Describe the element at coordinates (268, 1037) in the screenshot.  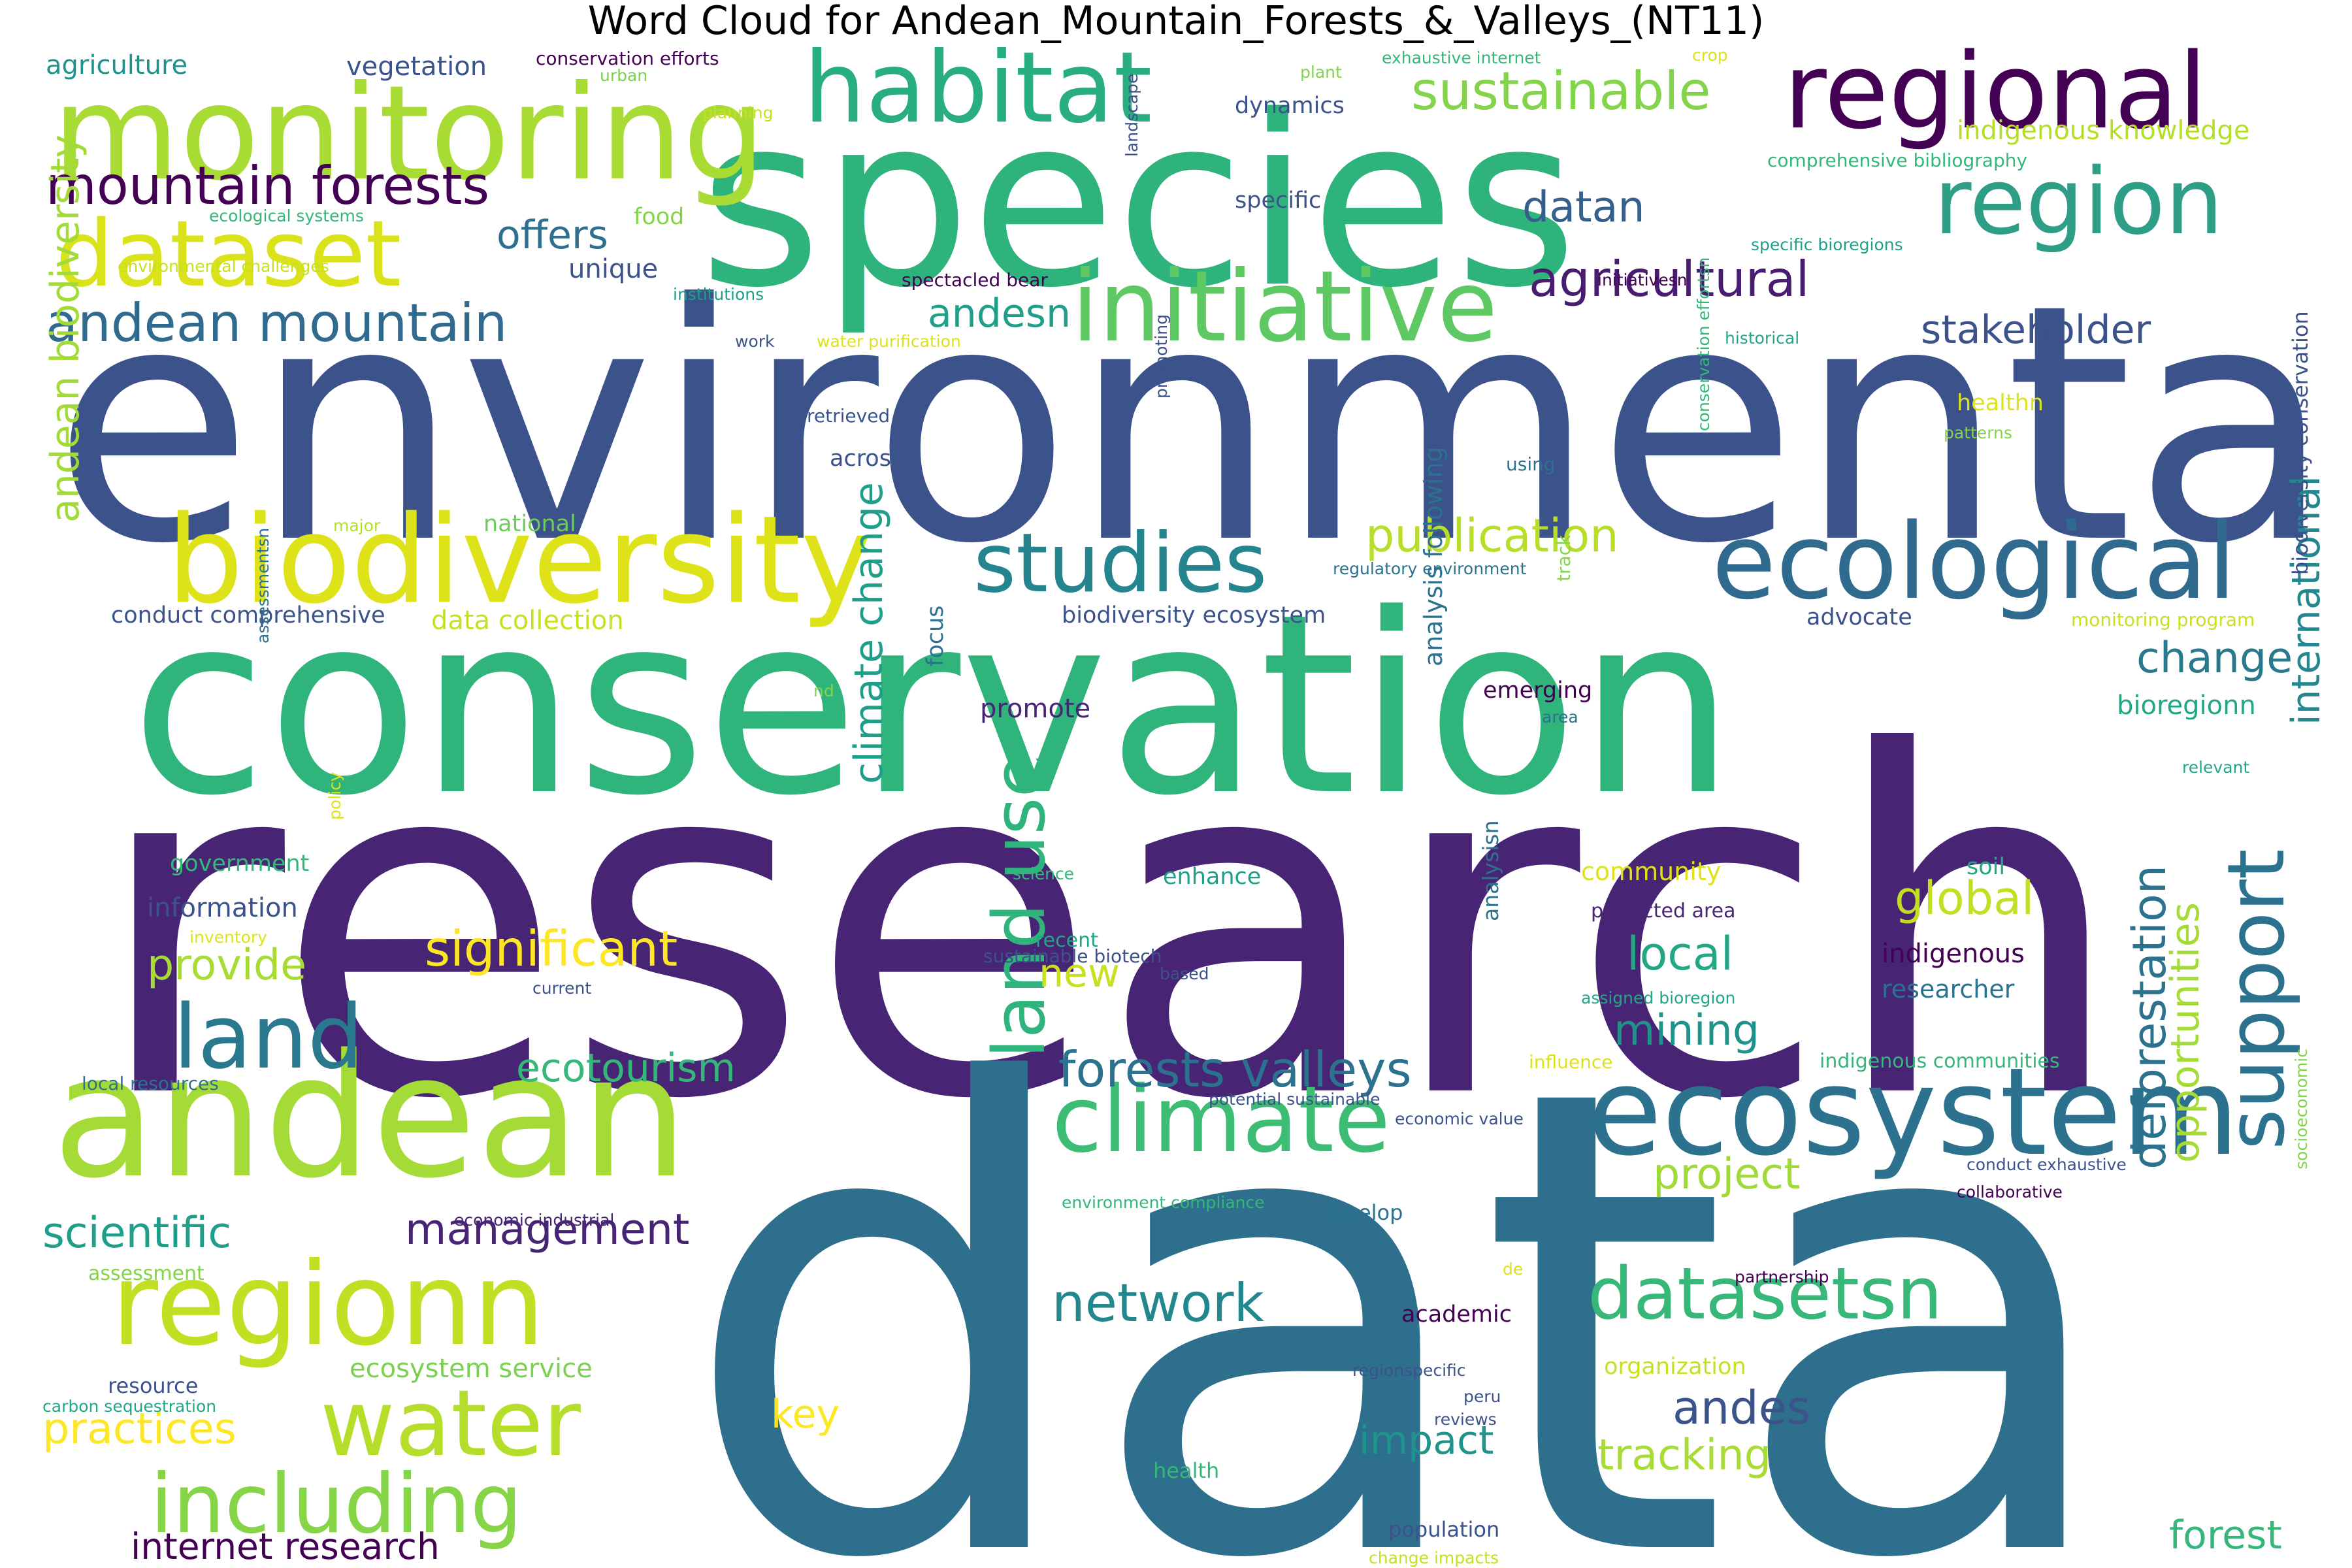
I see `word-land: land` at that location.